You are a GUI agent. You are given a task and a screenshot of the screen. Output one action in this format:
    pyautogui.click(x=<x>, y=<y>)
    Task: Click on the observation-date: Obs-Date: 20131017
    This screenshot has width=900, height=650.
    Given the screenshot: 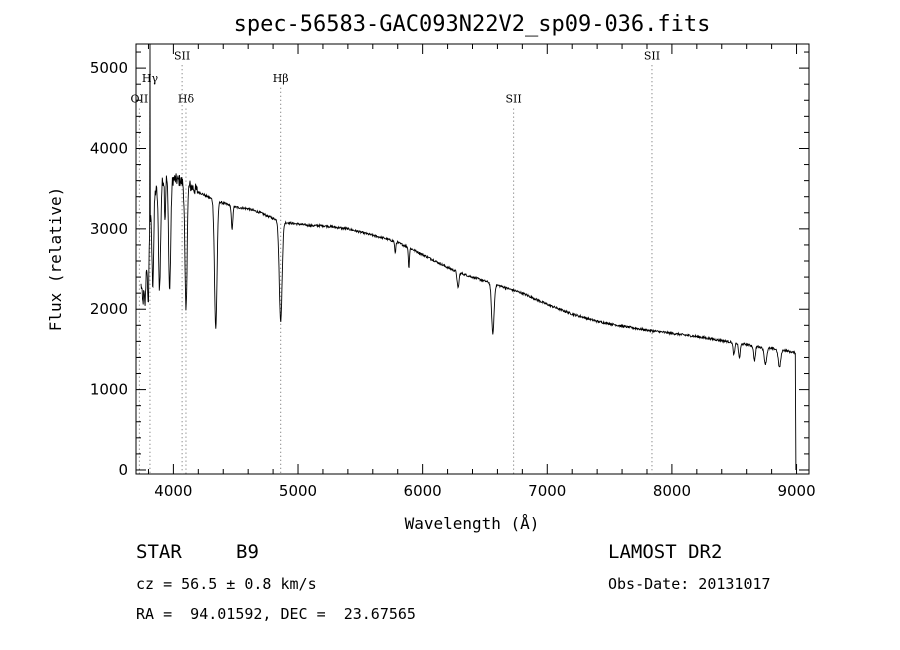 What is the action you would take?
    pyautogui.click(x=689, y=584)
    